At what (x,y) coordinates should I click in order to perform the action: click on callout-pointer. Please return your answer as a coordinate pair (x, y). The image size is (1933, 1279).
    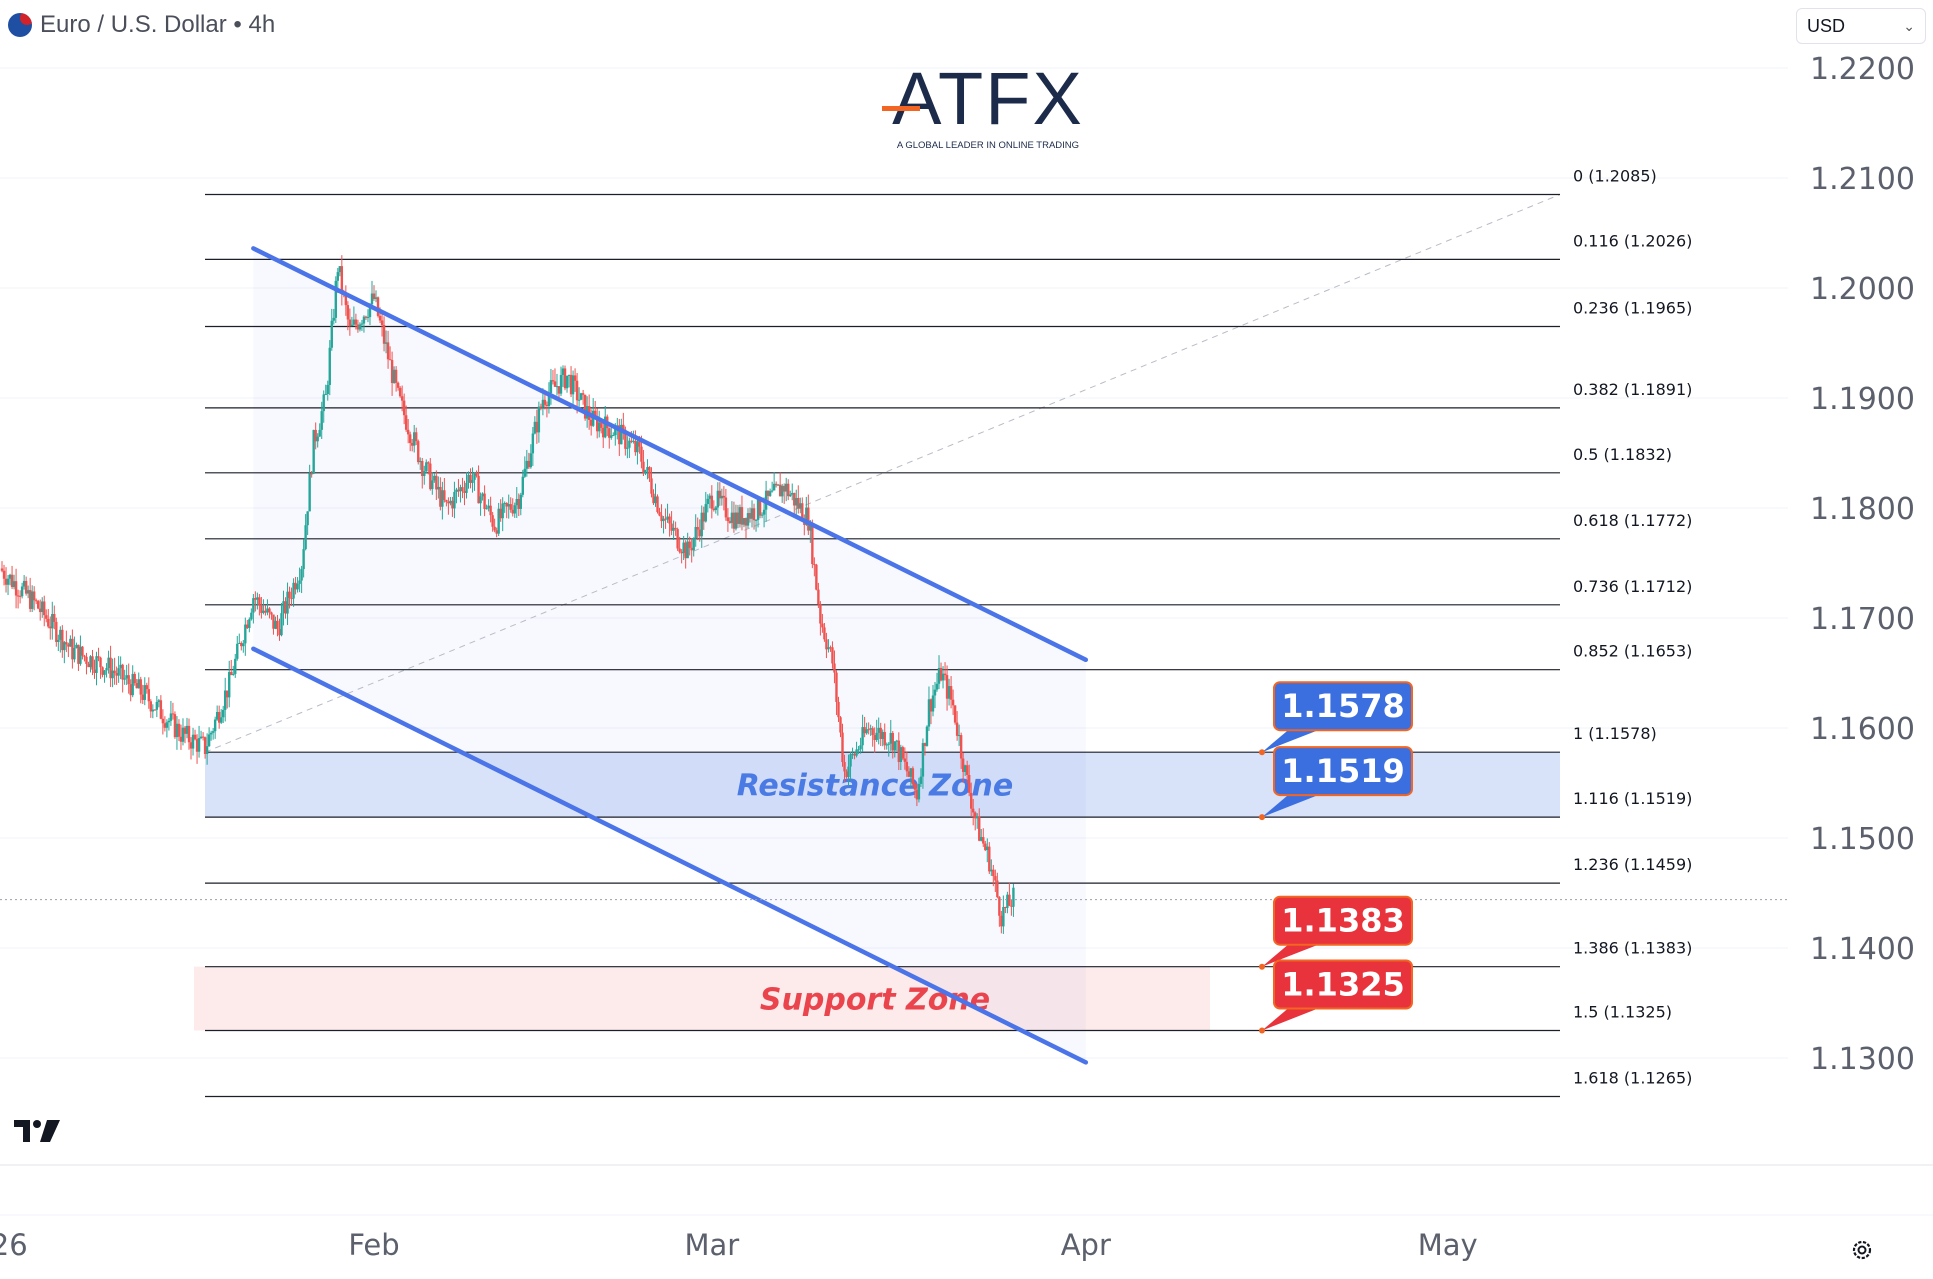
    Looking at the image, I should click on (1290, 1019).